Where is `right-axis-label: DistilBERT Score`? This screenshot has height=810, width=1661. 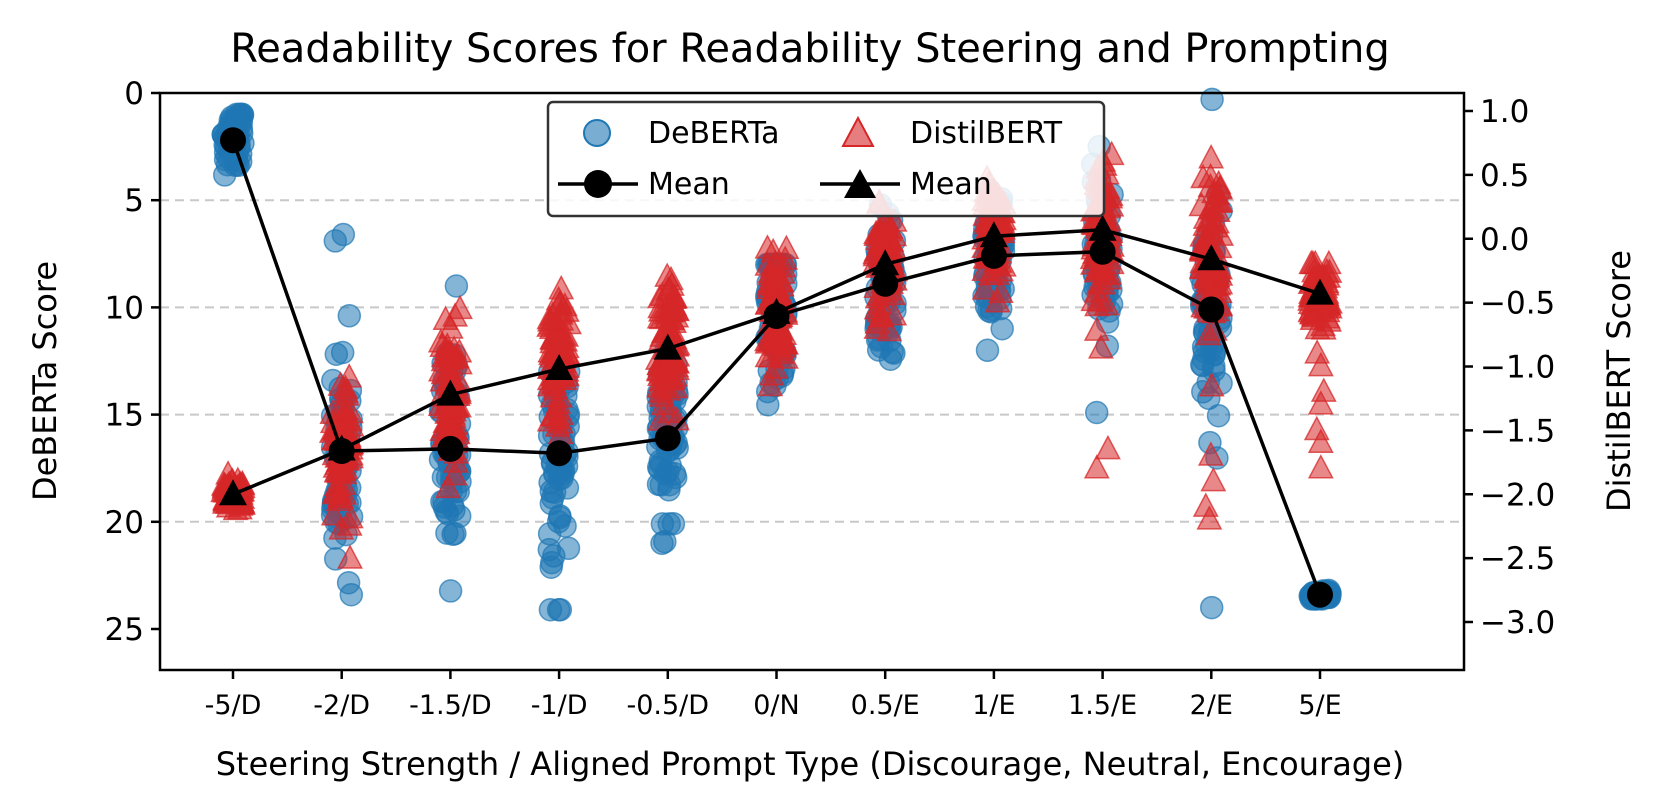 right-axis-label: DistilBERT Score is located at coordinates (1619, 381).